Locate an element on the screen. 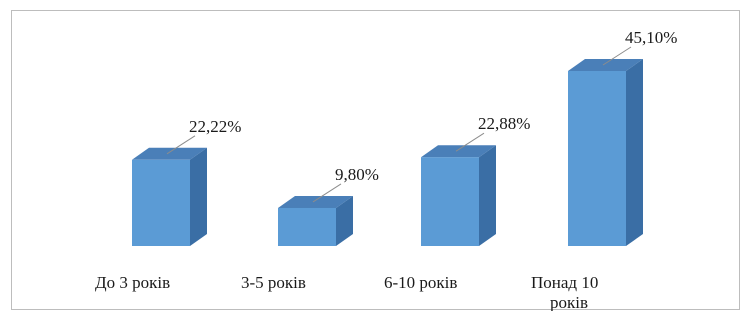  data-label-2: 22,88% is located at coordinates (504, 123).